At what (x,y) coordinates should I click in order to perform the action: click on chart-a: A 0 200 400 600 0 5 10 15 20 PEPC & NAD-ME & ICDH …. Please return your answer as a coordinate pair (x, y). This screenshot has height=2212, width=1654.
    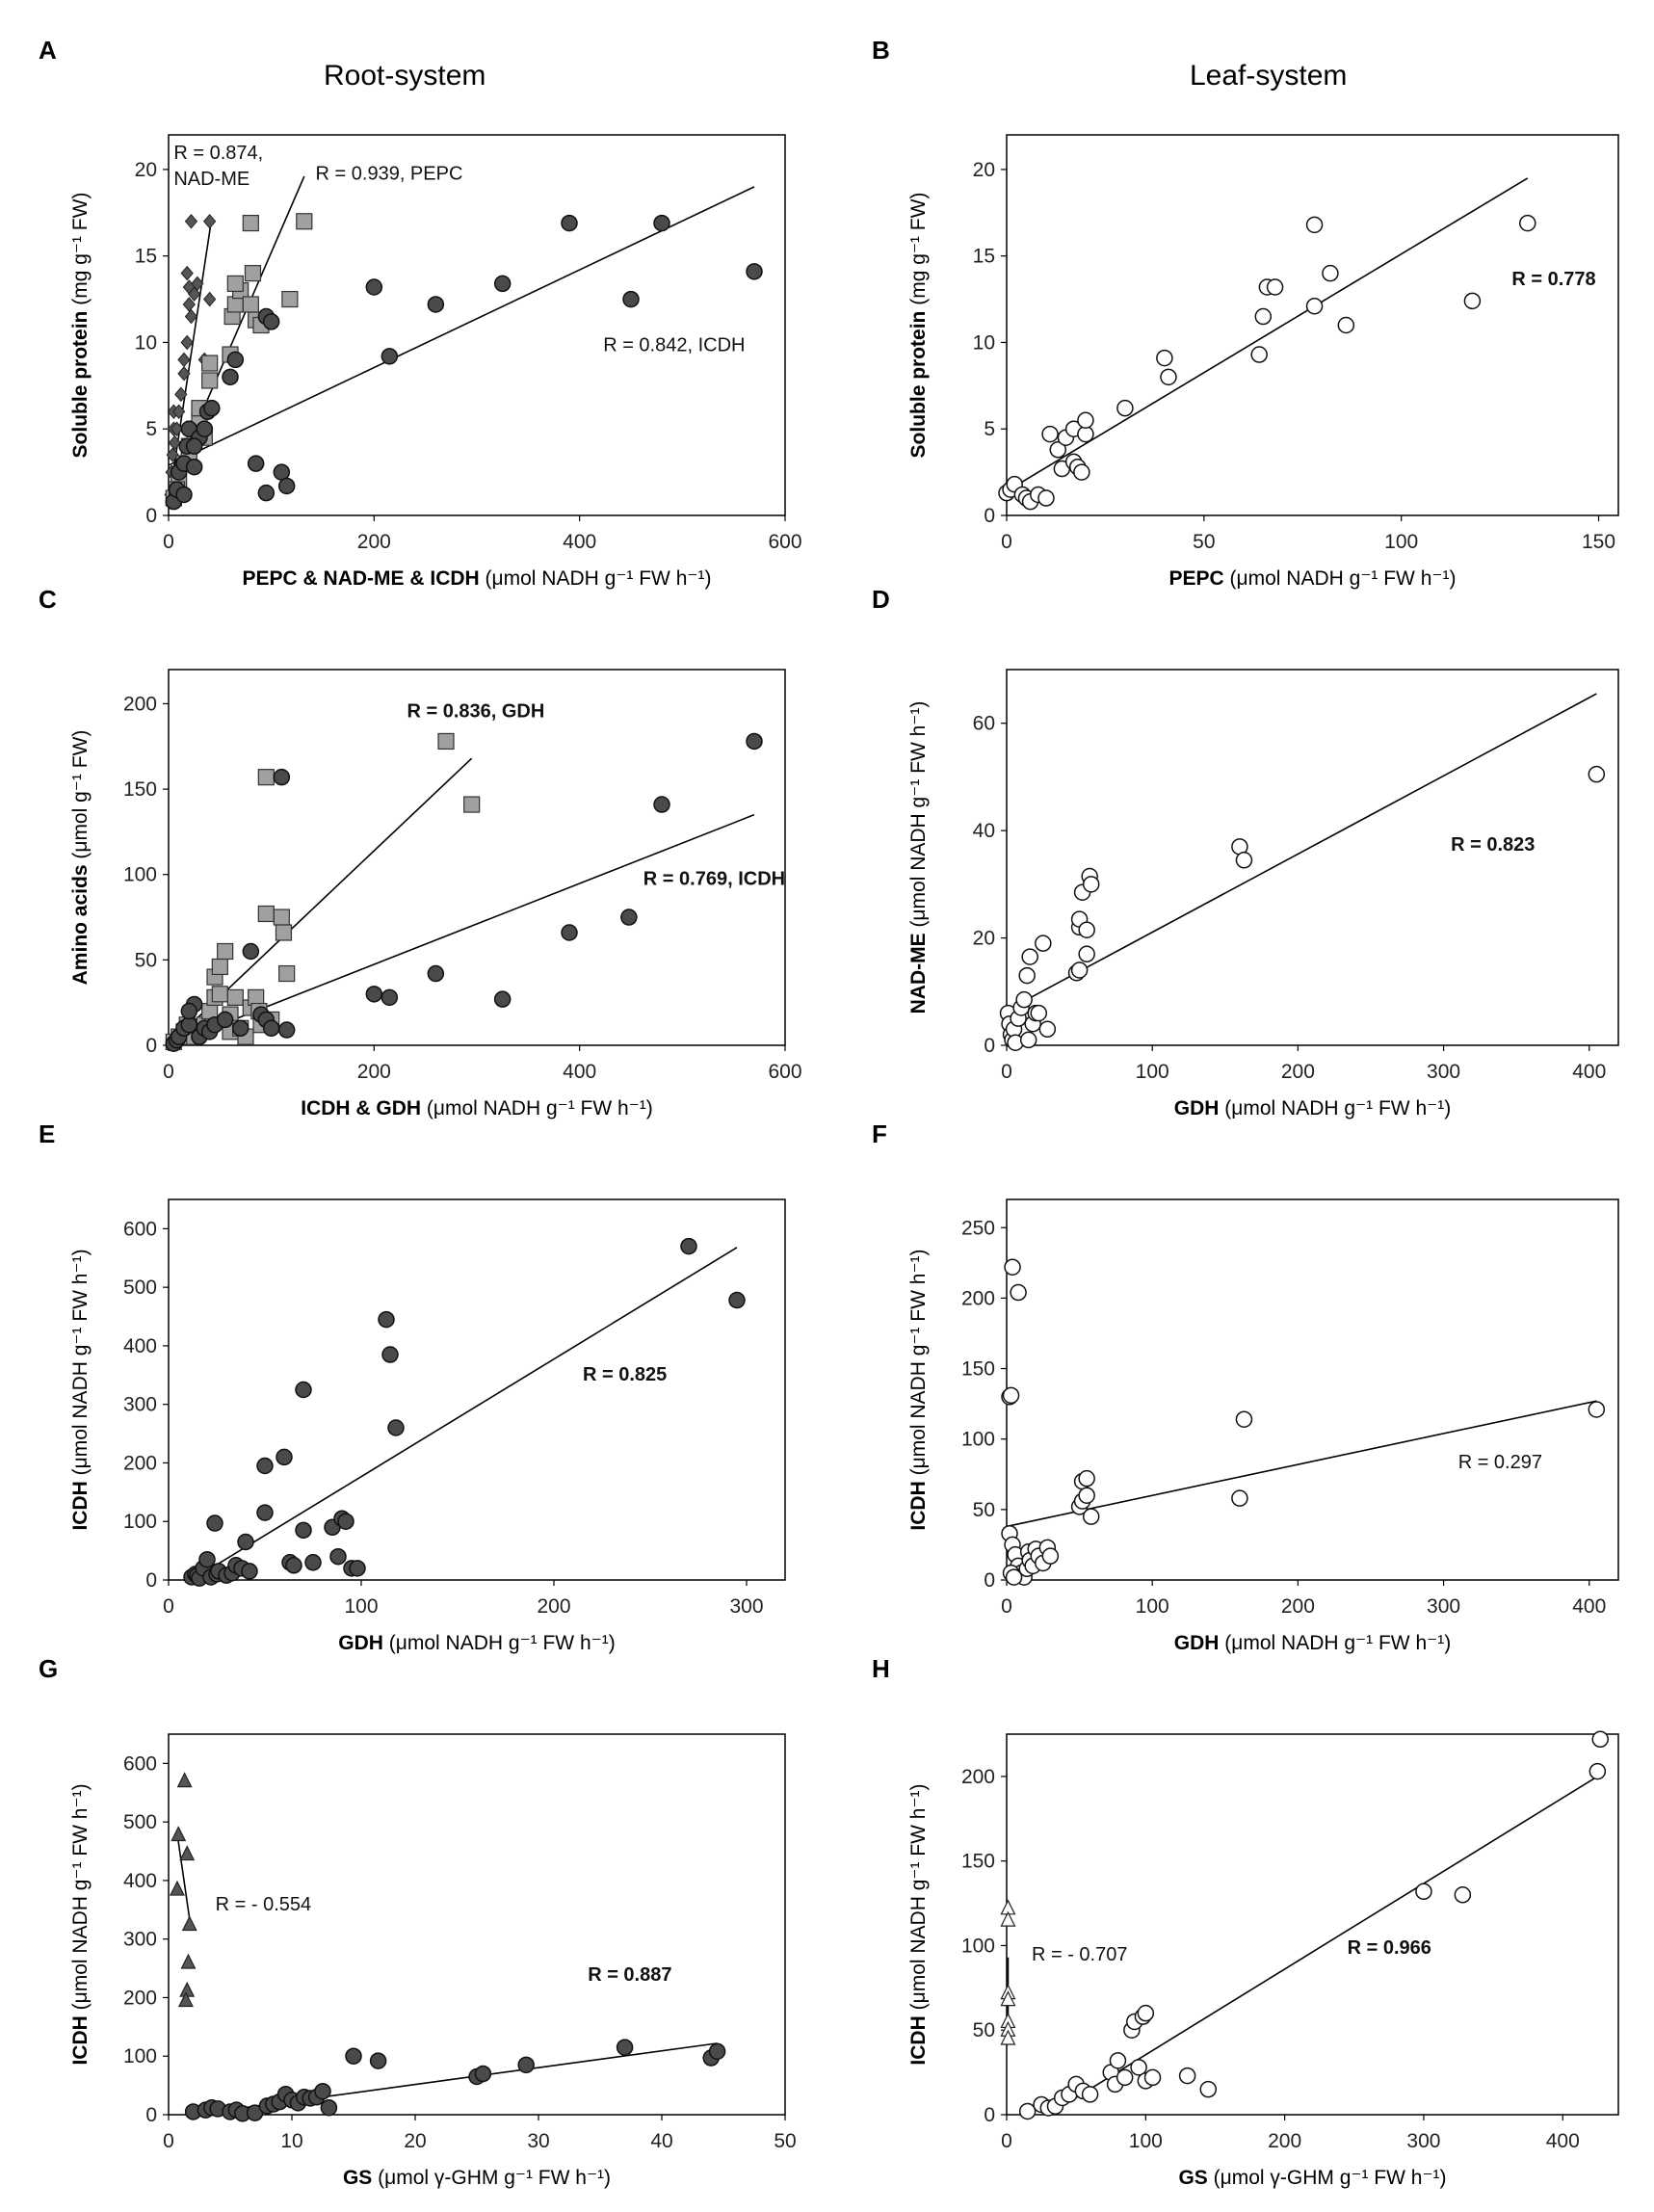
    Looking at the image, I should click on (420, 313).